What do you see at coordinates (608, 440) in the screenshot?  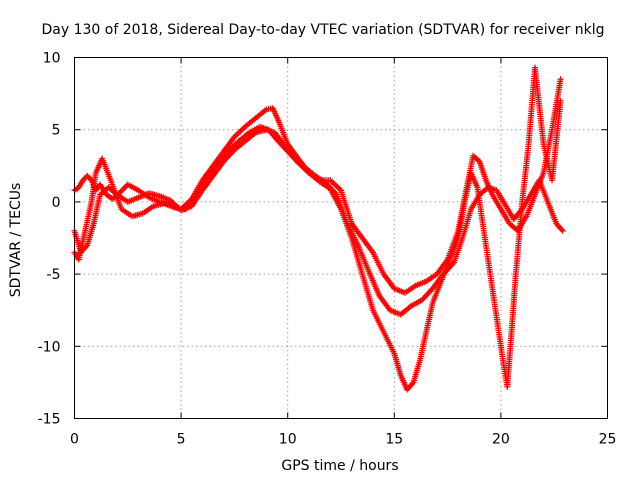 I see `x-tick-label: 25` at bounding box center [608, 440].